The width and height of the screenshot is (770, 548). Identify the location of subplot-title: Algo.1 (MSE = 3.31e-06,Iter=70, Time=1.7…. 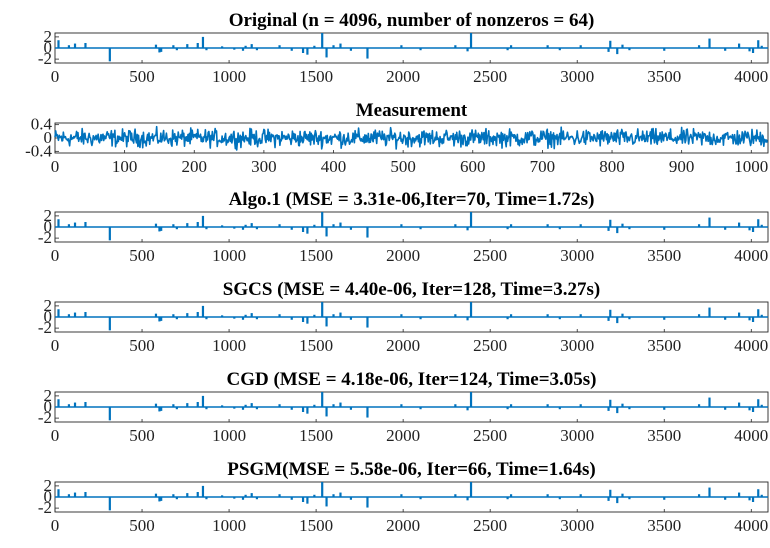
(412, 199).